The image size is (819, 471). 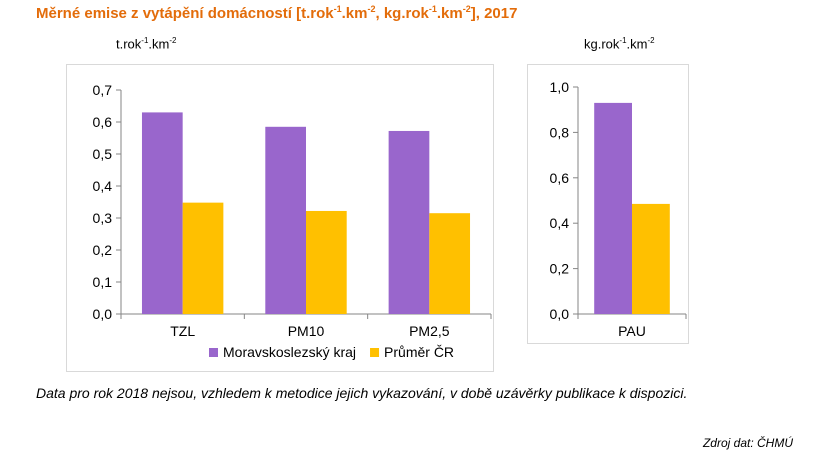 What do you see at coordinates (560, 132) in the screenshot?
I see `right-y-tick-label: 0,8` at bounding box center [560, 132].